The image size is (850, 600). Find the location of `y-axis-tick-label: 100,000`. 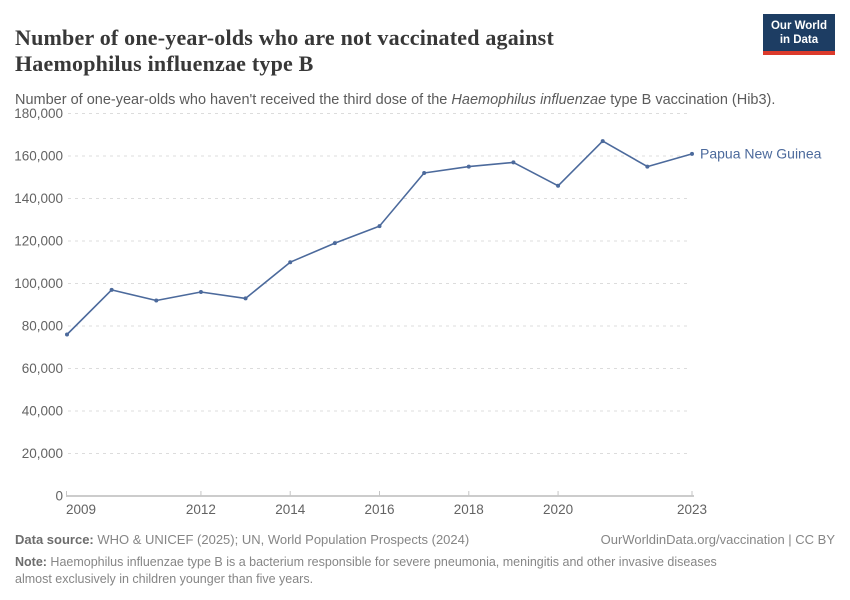

y-axis-tick-label: 100,000 is located at coordinates (38, 283).